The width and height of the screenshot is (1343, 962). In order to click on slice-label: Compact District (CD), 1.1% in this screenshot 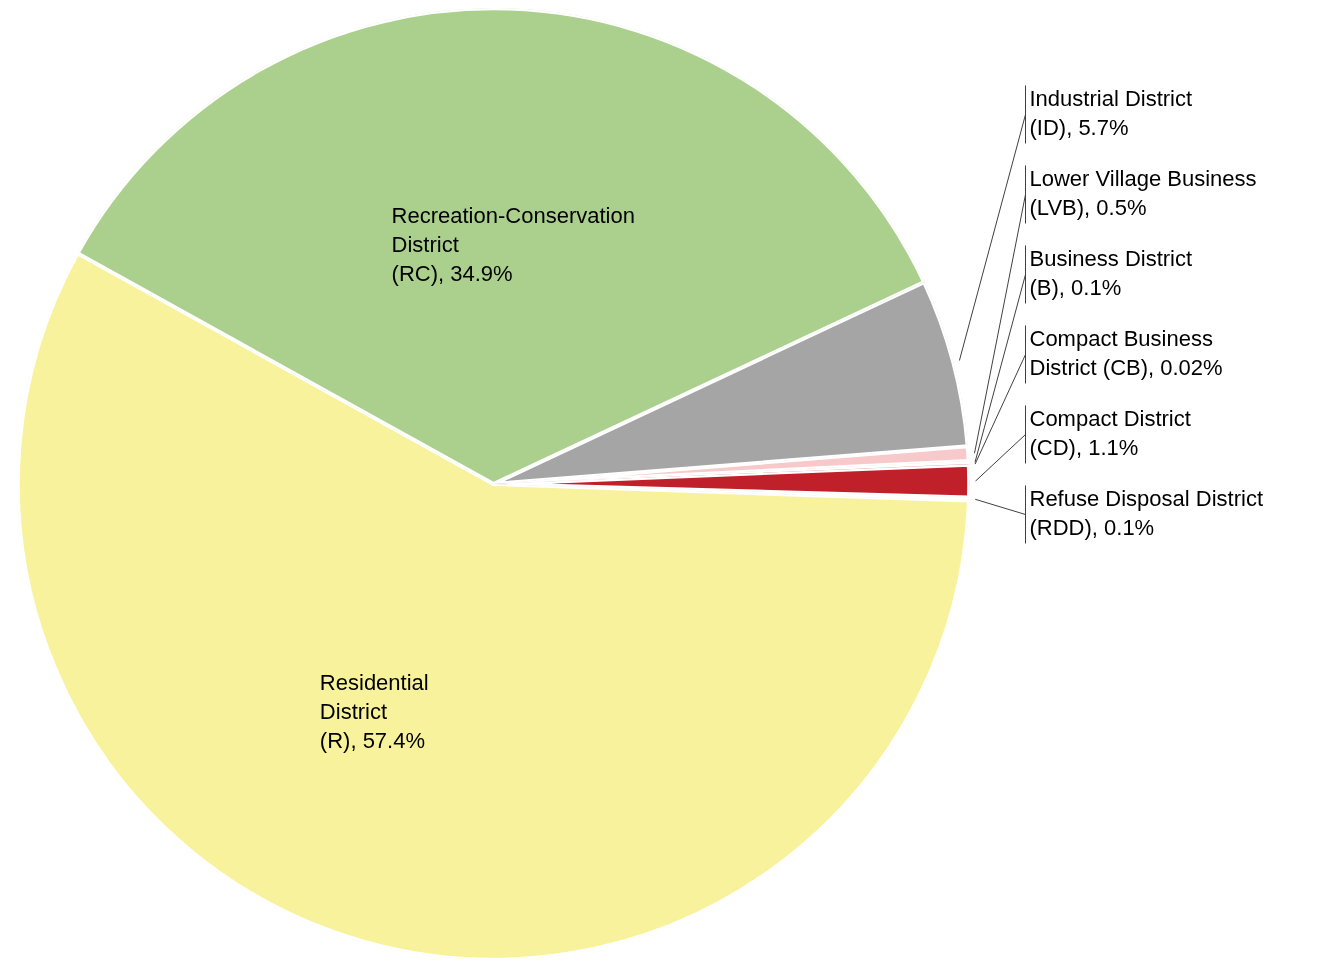, I will do `click(1110, 433)`.